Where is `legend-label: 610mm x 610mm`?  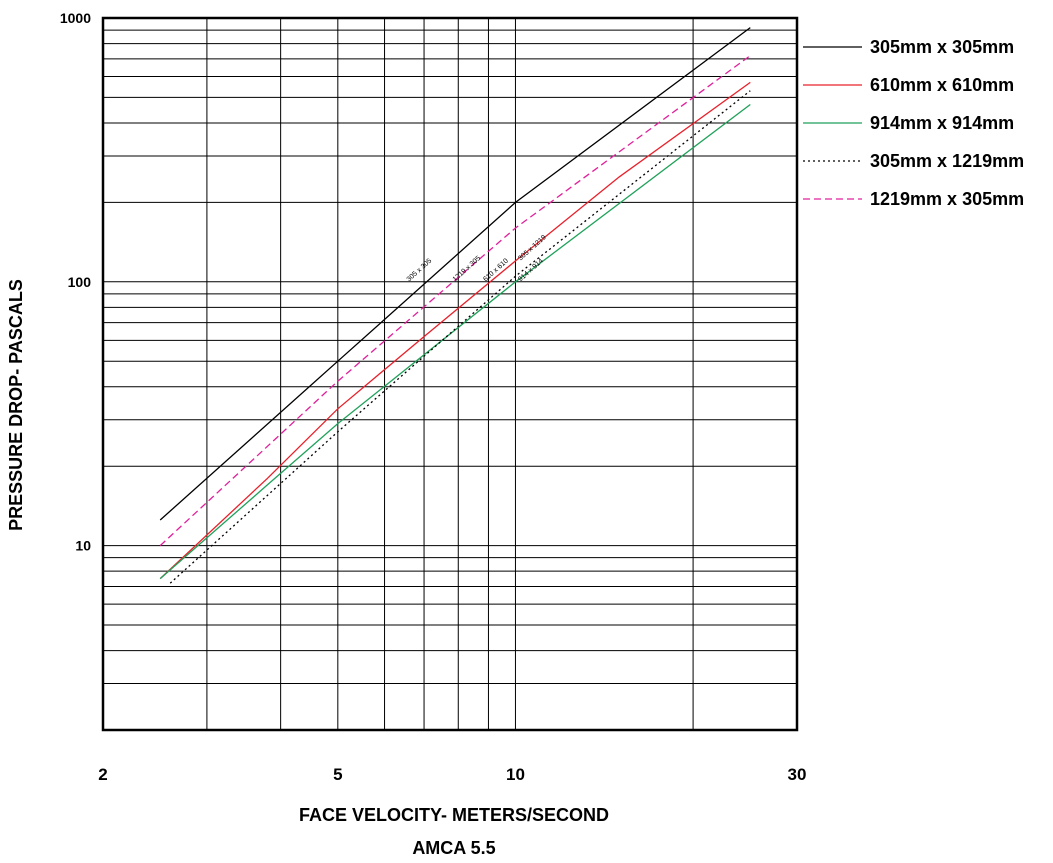 legend-label: 610mm x 610mm is located at coordinates (942, 85).